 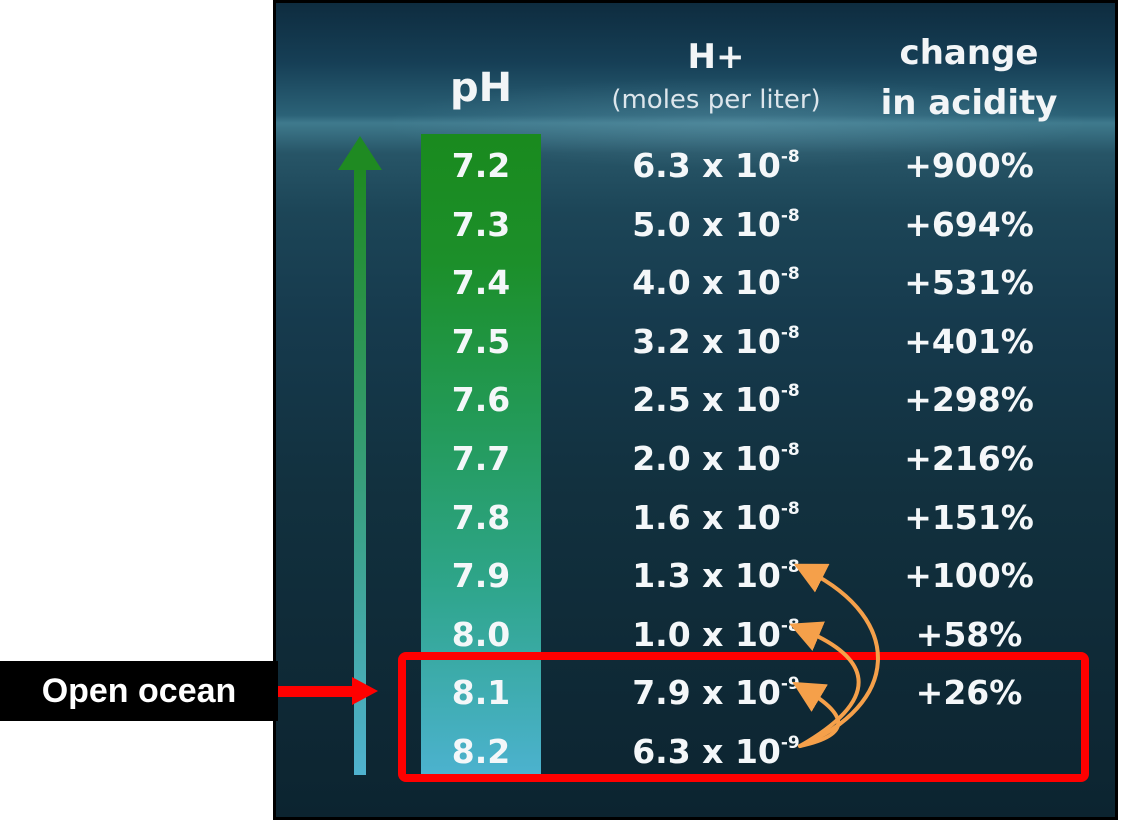 I want to click on h-plus-value: 3.2 x 10-8, so click(x=716, y=341).